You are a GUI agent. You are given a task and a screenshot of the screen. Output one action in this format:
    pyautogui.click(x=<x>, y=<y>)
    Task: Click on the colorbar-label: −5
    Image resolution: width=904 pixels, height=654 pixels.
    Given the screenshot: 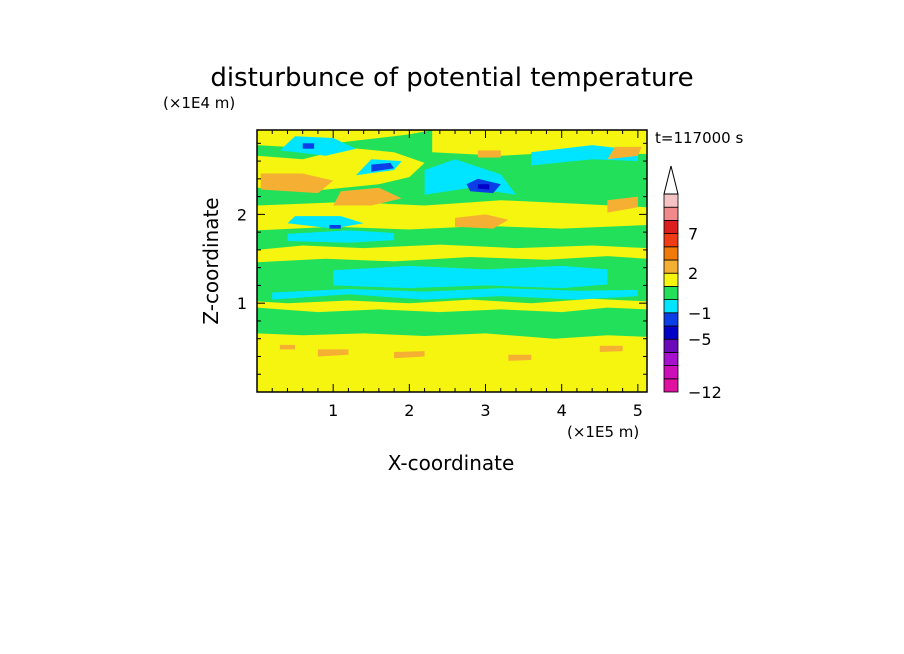 What is the action you would take?
    pyautogui.click(x=700, y=339)
    